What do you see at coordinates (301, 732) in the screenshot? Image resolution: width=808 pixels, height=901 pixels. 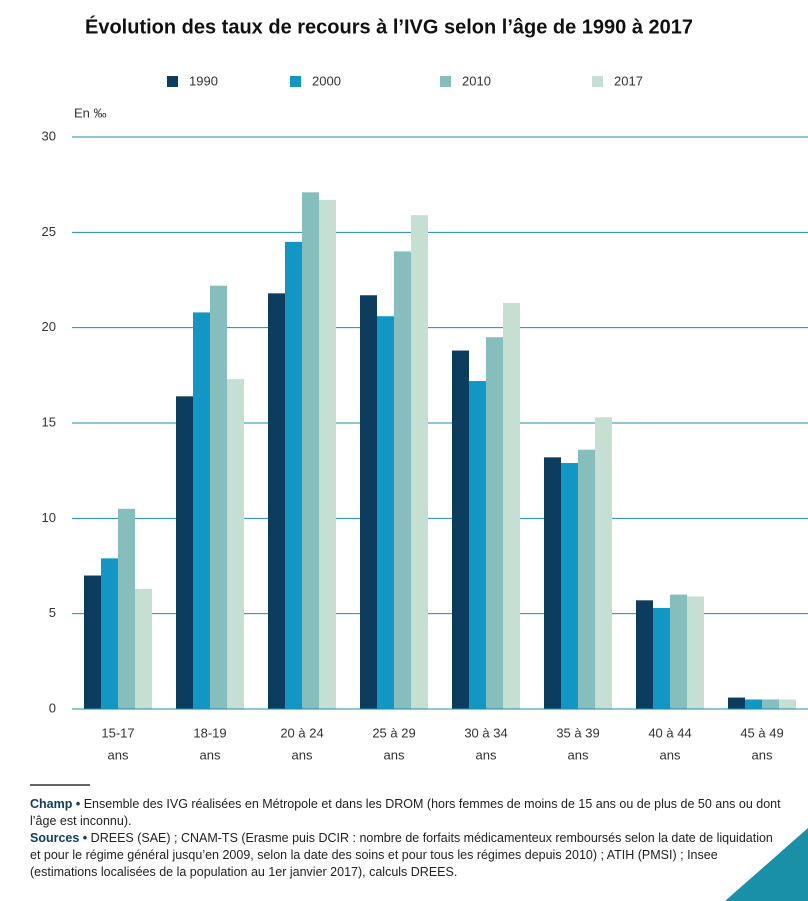 I see `x-tick-label: 20 à 24` at bounding box center [301, 732].